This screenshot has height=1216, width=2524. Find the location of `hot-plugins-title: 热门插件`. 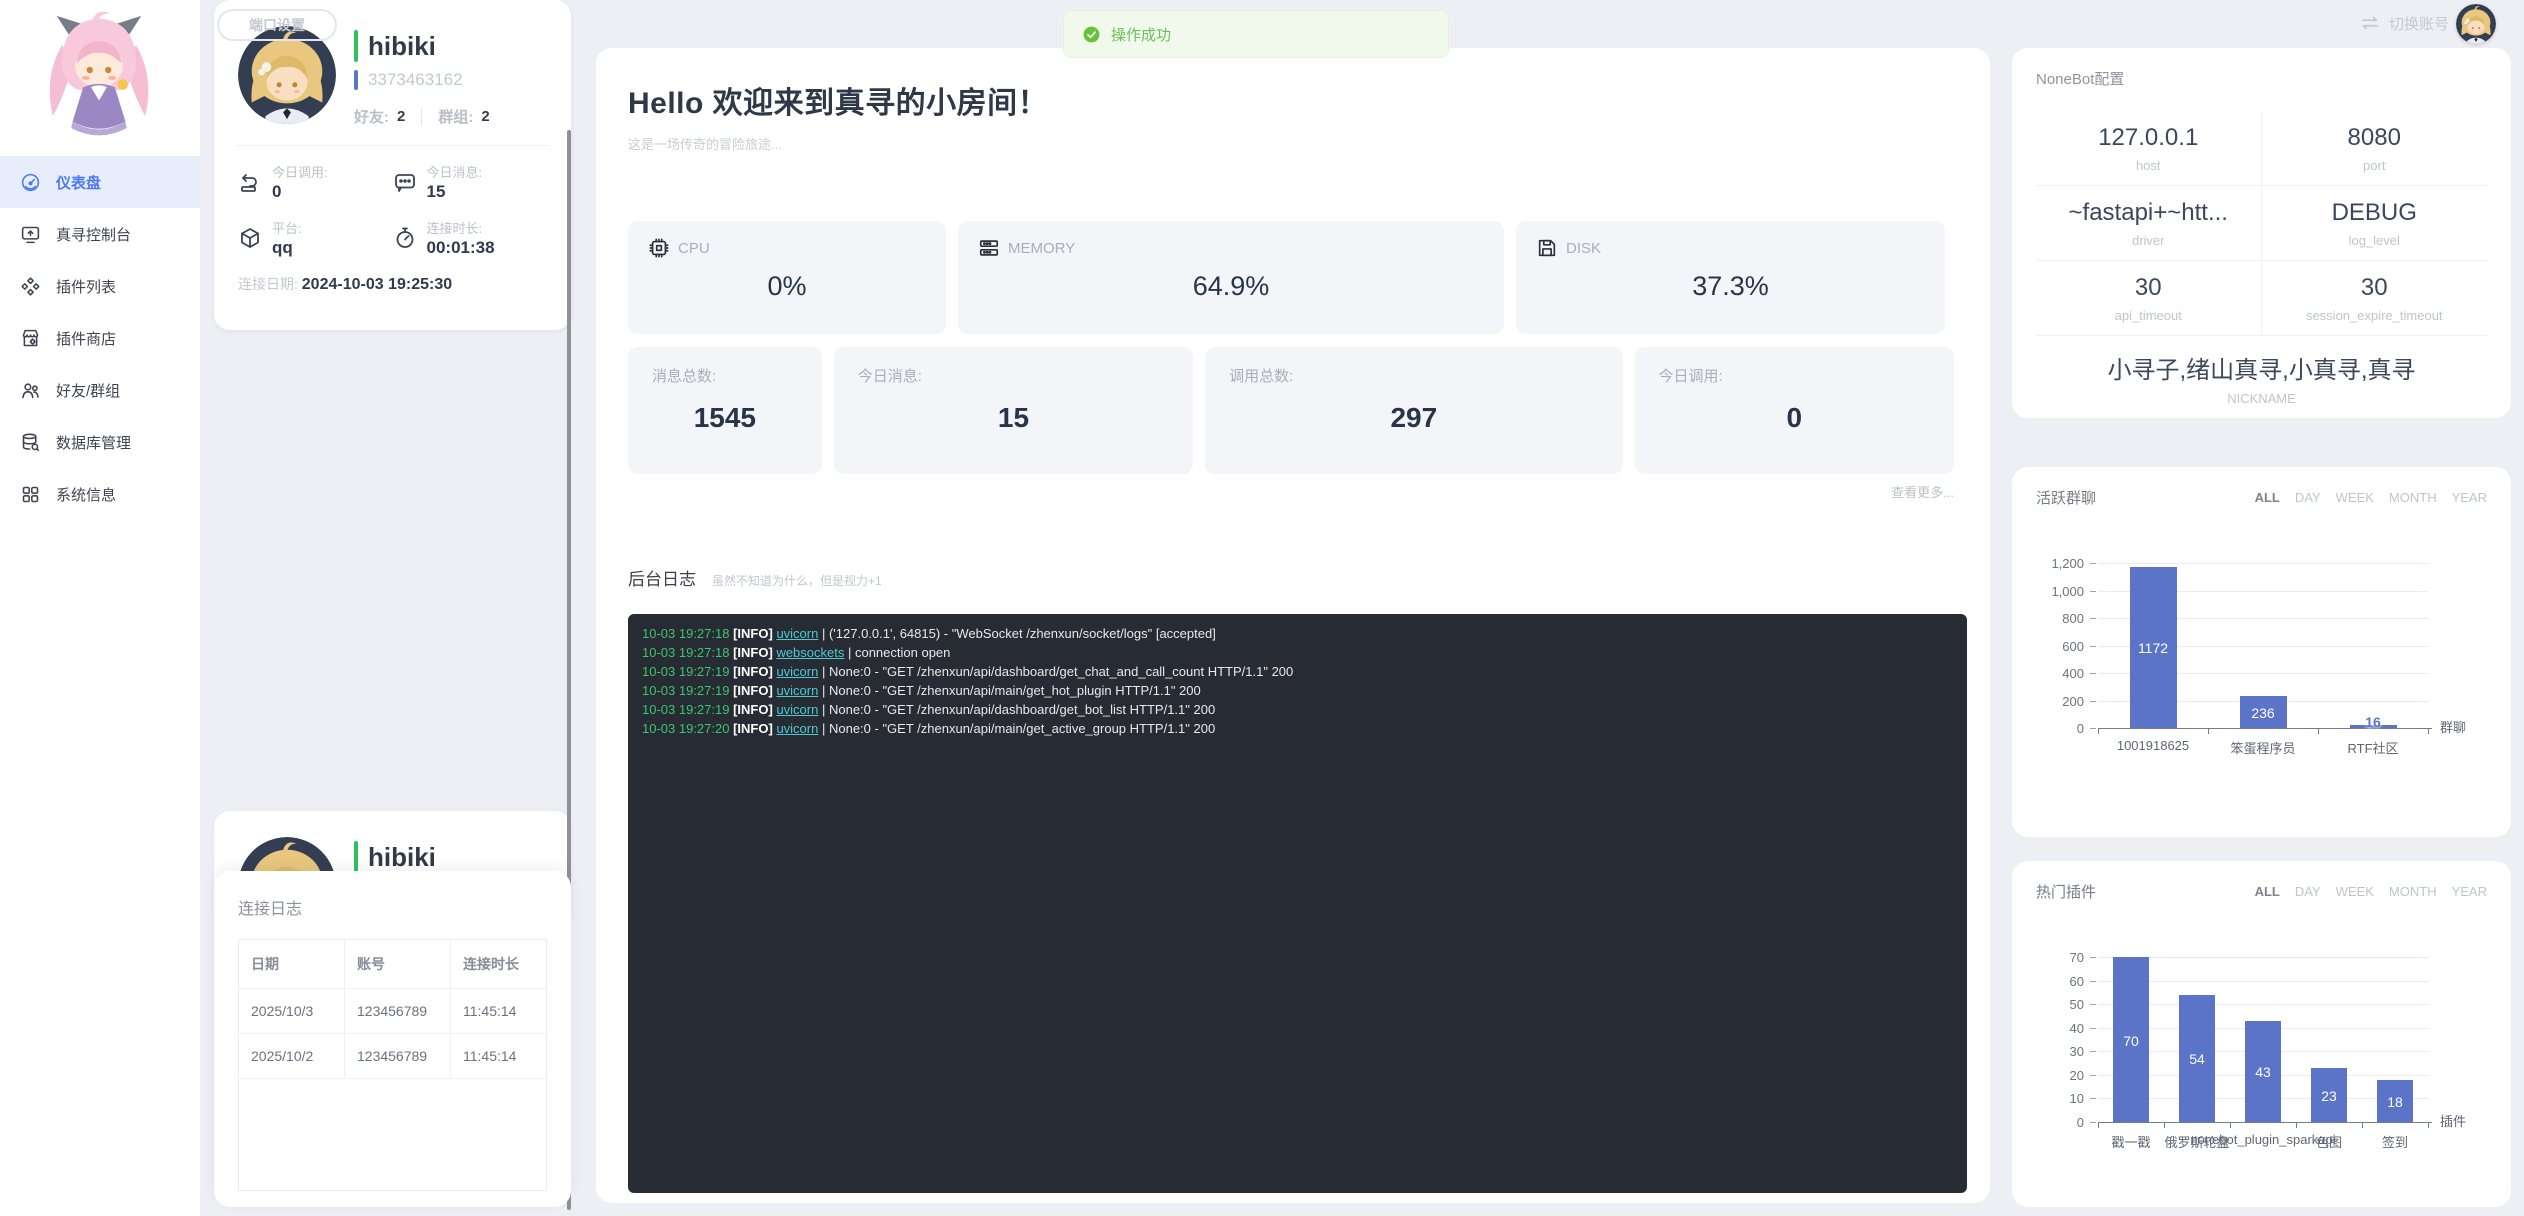

hot-plugins-title: 热门插件 is located at coordinates (2066, 892).